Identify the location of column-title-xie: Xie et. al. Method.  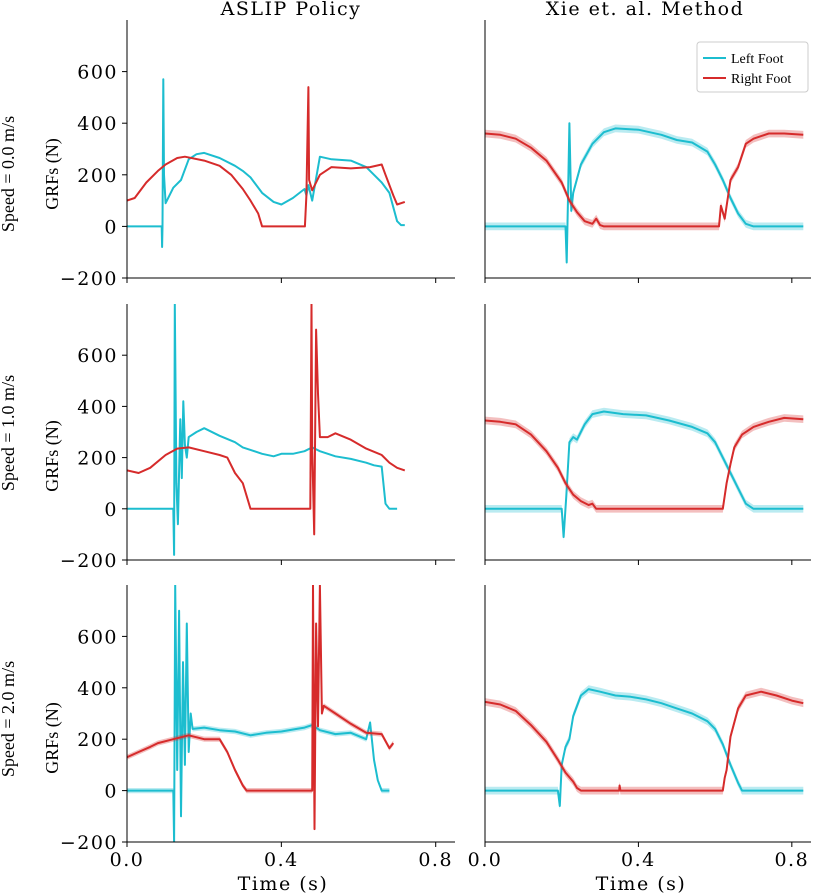
(645, 10).